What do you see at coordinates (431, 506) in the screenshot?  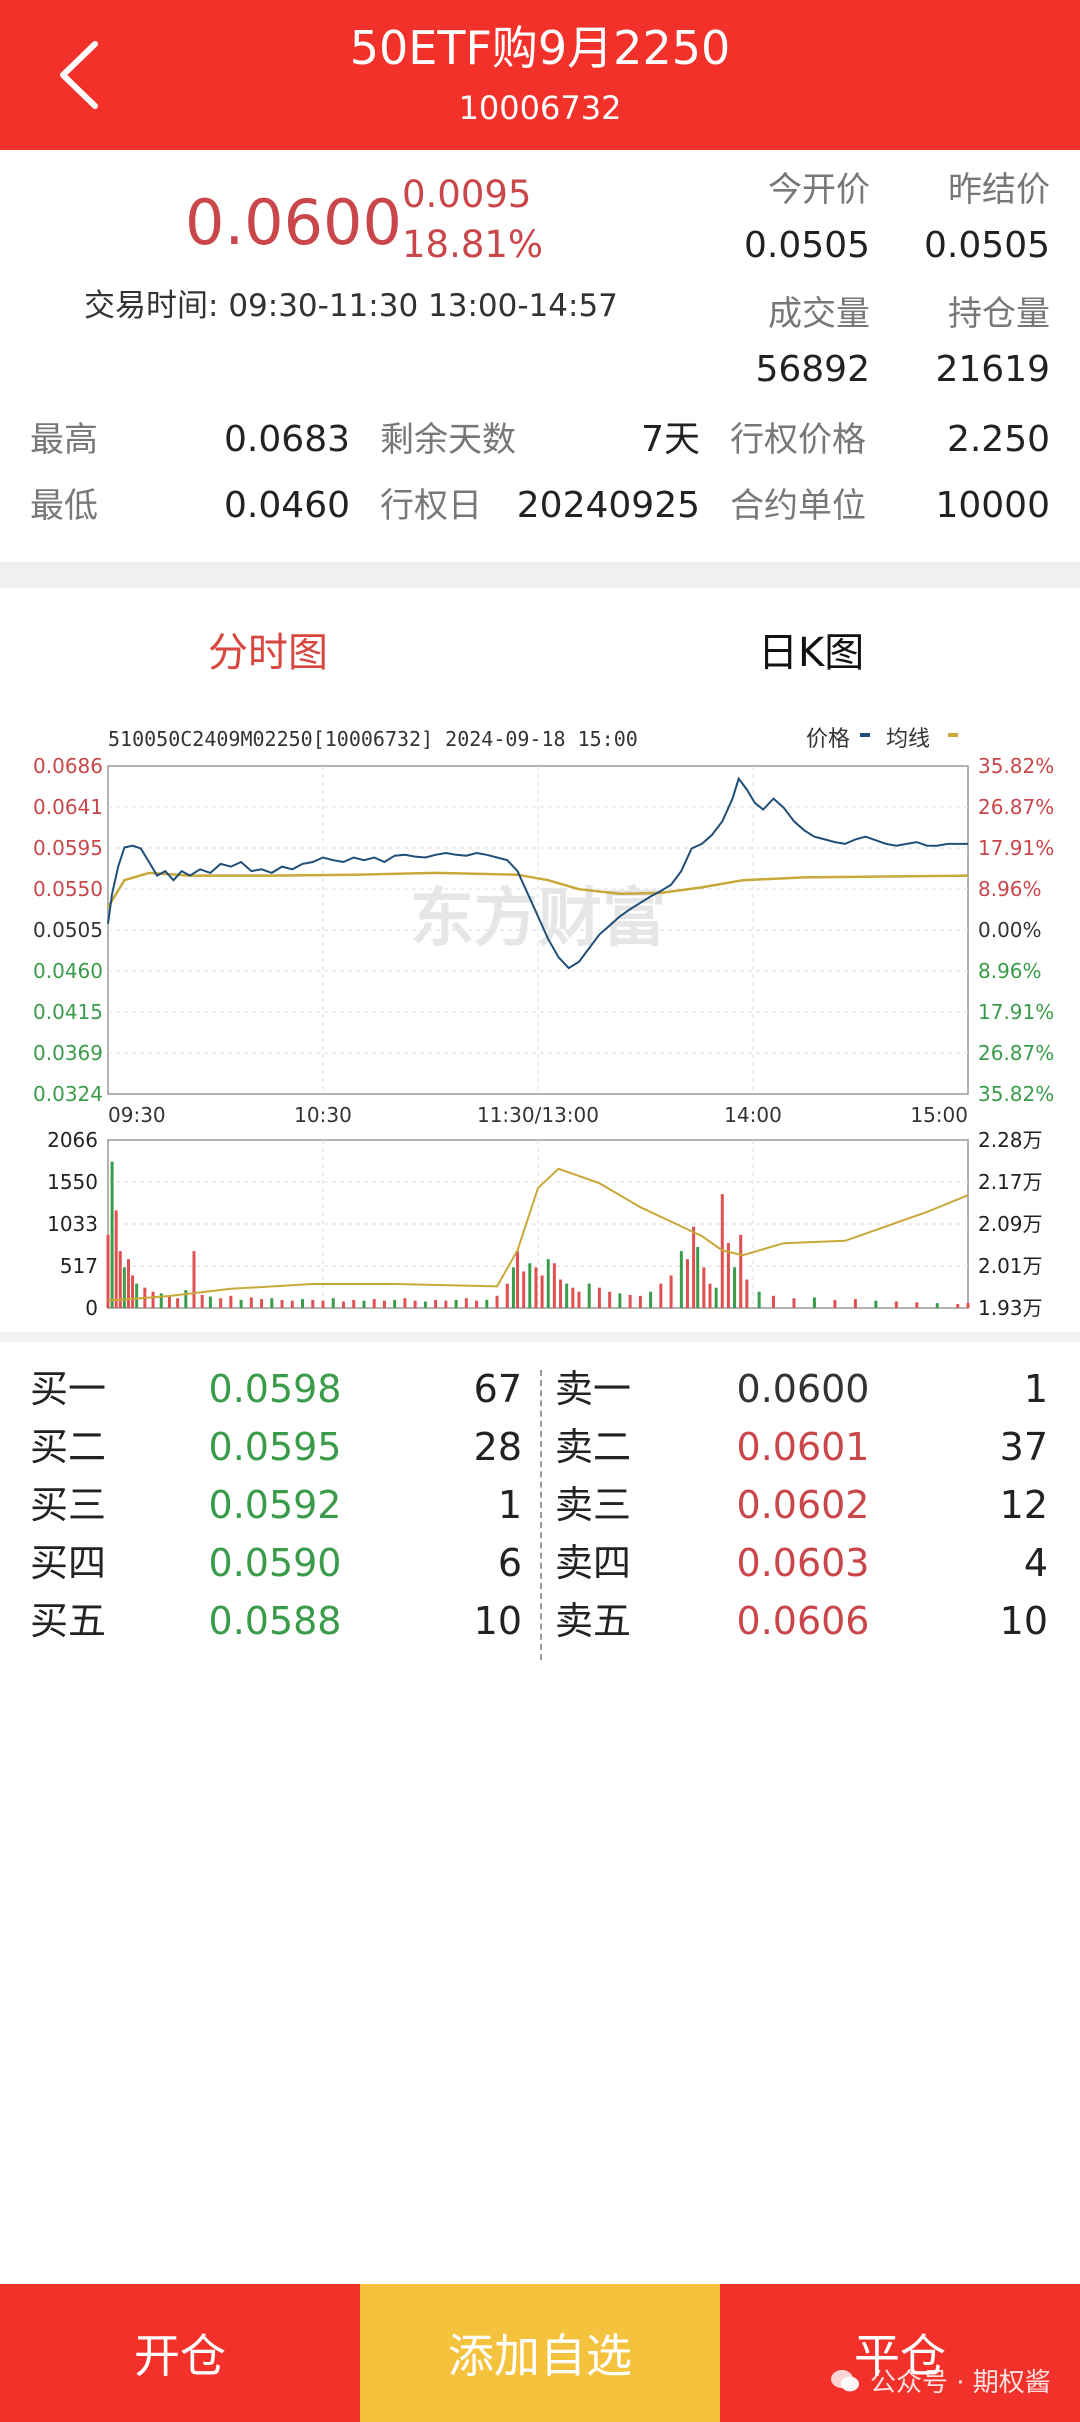 I see `exercise-date-label: 行权日` at bounding box center [431, 506].